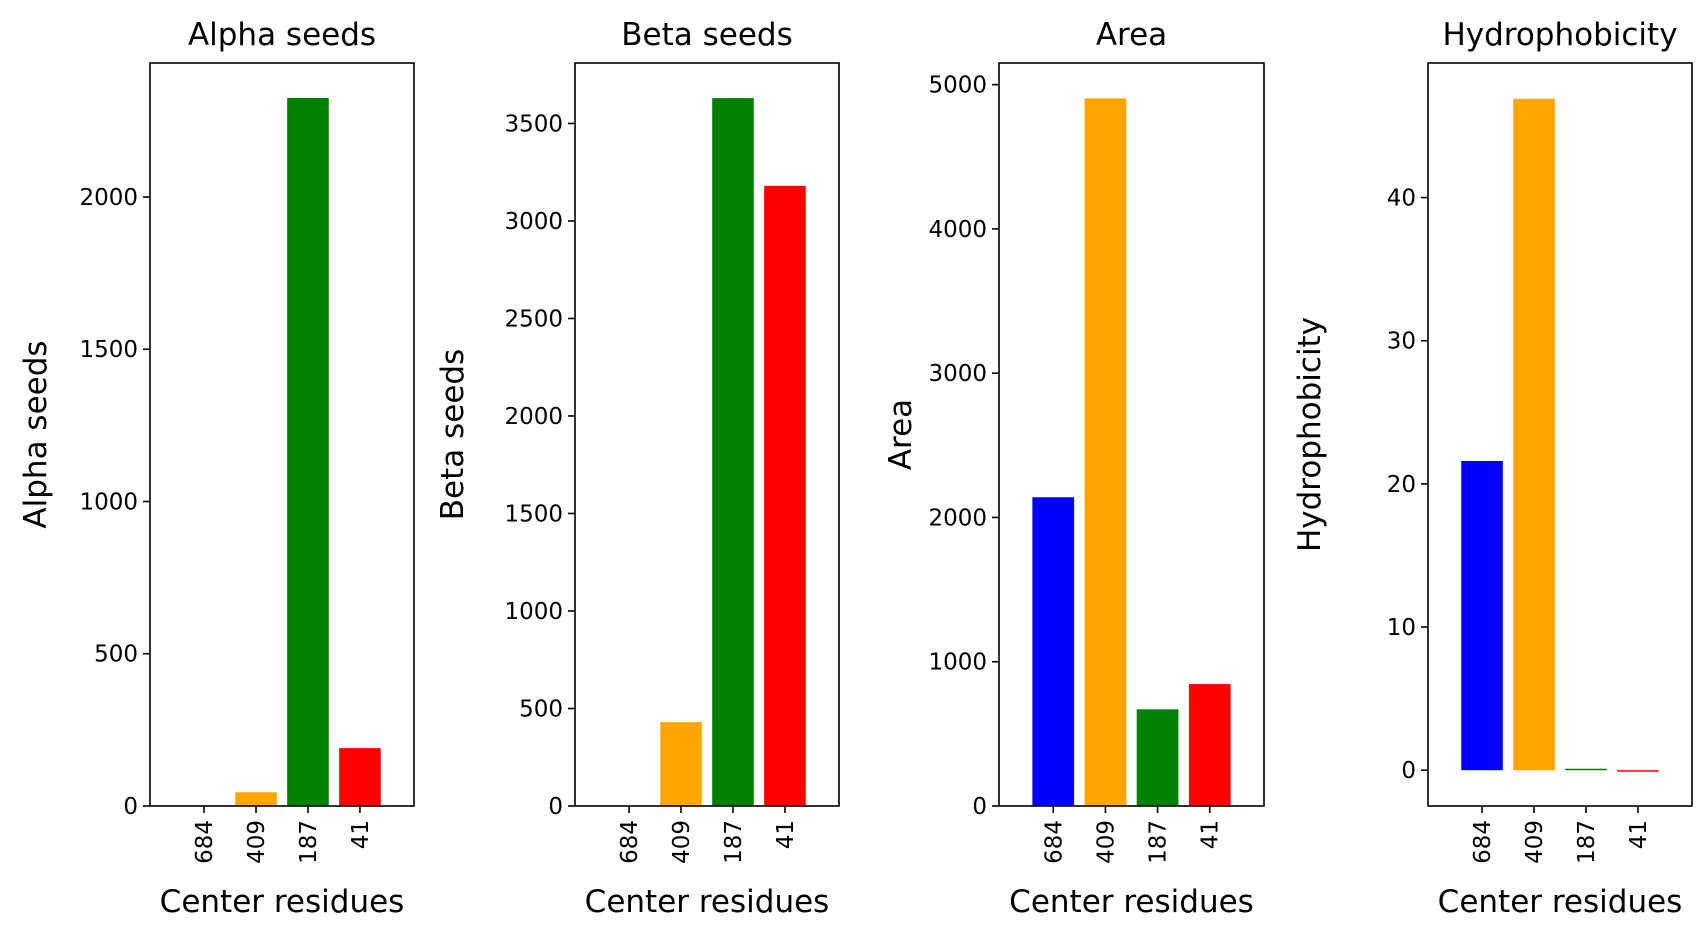 The width and height of the screenshot is (1706, 937). What do you see at coordinates (533, 319) in the screenshot?
I see `y-tick-label: 2500` at bounding box center [533, 319].